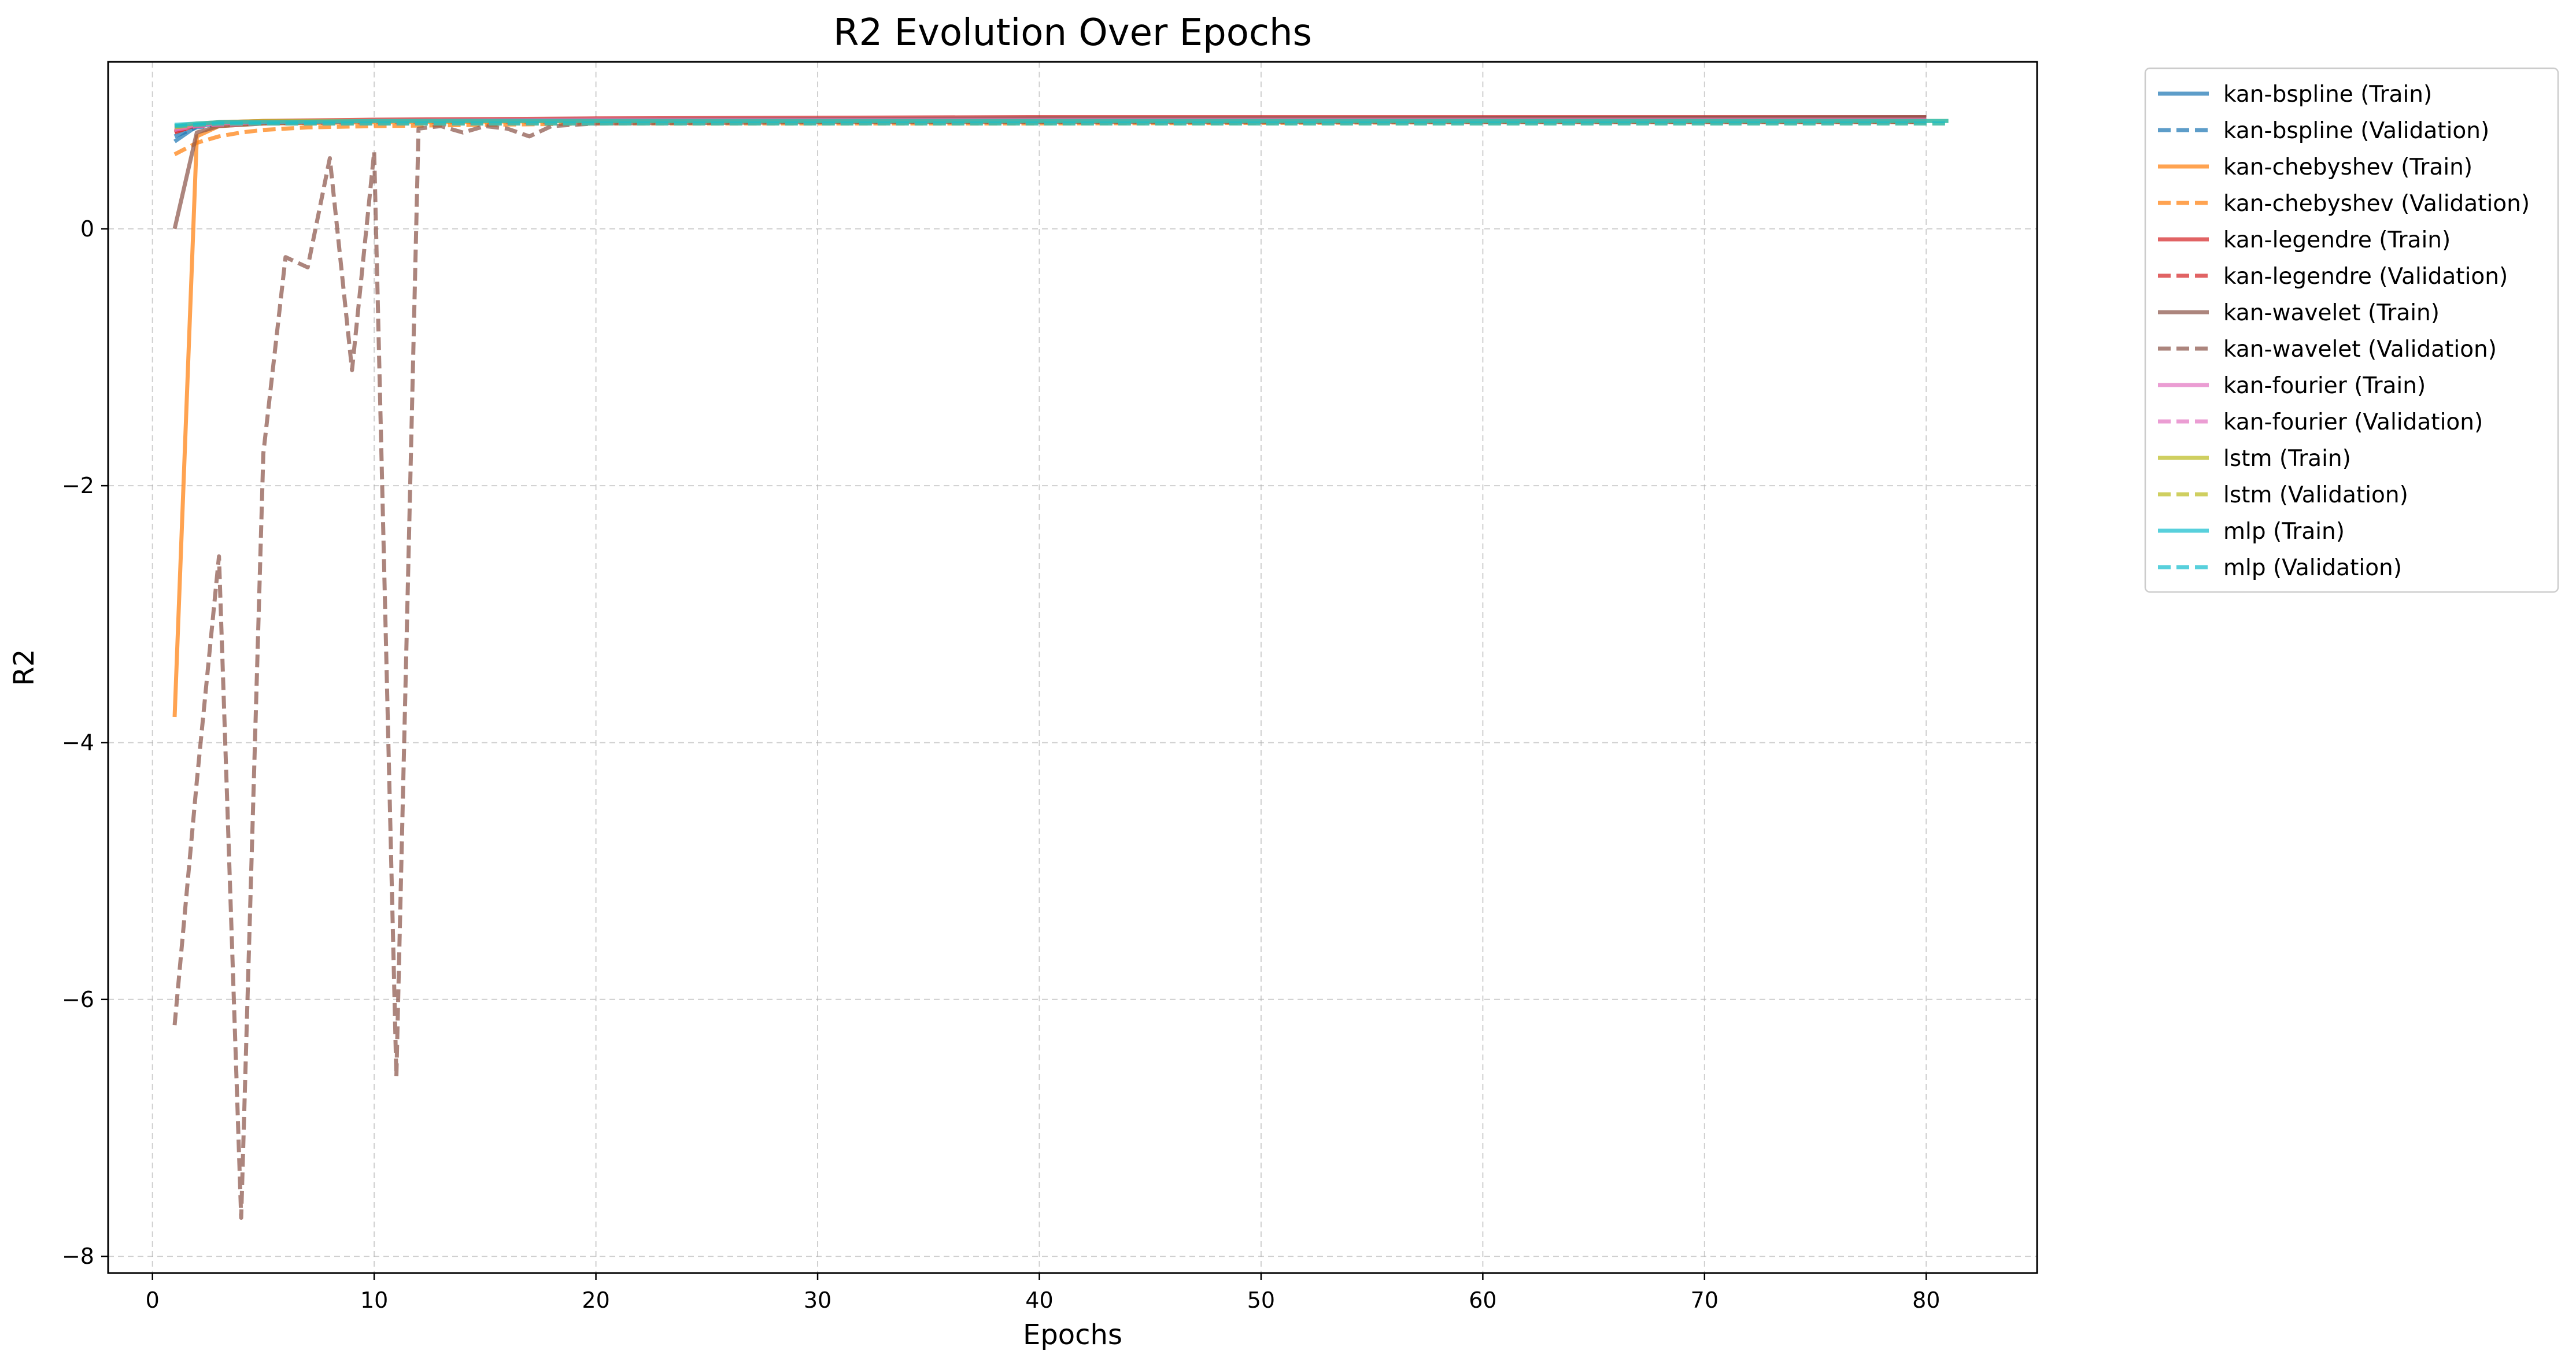 This screenshot has height=1369, width=2576. What do you see at coordinates (1039, 1300) in the screenshot?
I see `x-tick-label: 40` at bounding box center [1039, 1300].